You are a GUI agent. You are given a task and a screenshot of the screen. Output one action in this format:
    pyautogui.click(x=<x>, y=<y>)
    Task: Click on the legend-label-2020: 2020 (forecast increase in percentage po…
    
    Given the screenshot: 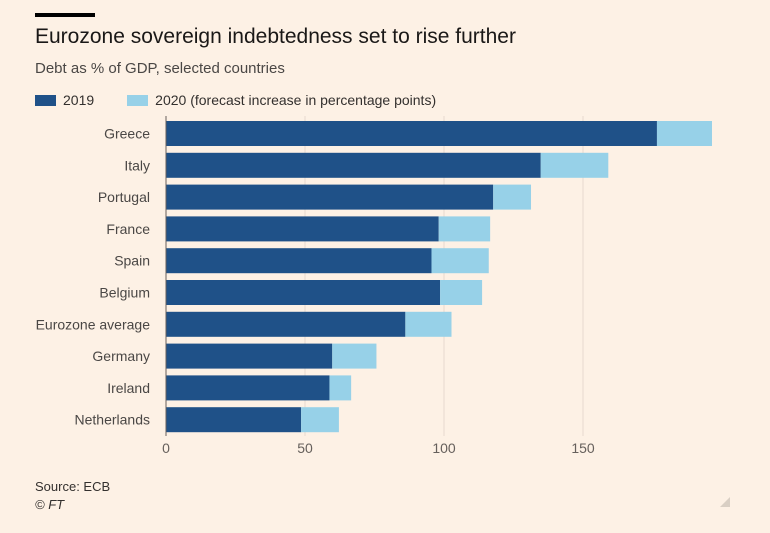 What is the action you would take?
    pyautogui.click(x=296, y=100)
    